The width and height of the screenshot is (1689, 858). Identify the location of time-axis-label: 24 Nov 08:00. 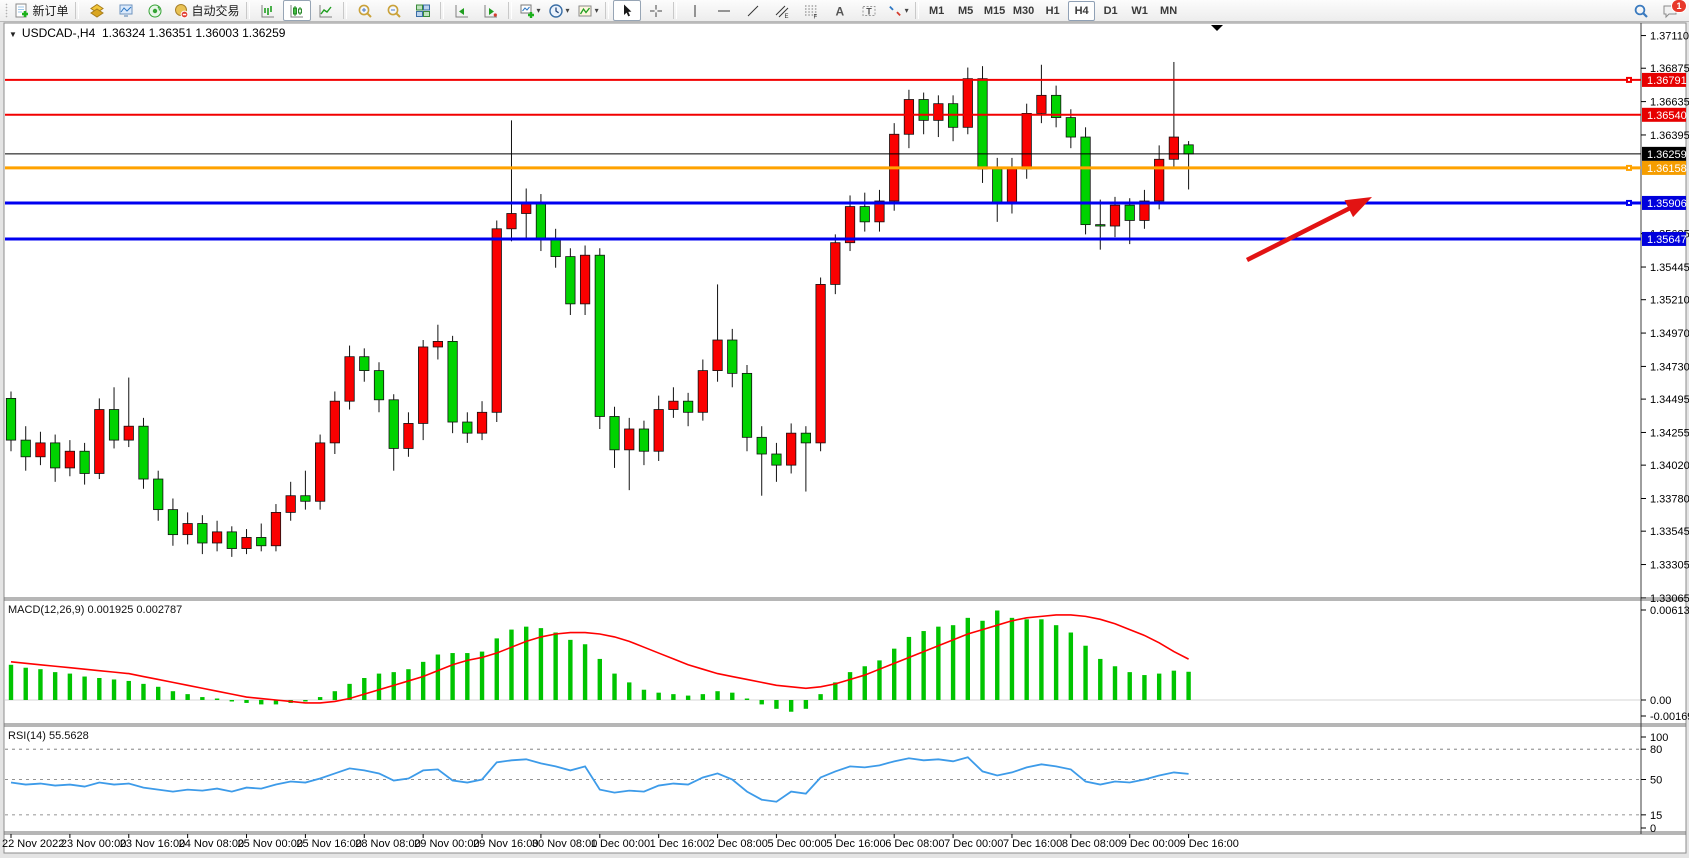
(211, 844).